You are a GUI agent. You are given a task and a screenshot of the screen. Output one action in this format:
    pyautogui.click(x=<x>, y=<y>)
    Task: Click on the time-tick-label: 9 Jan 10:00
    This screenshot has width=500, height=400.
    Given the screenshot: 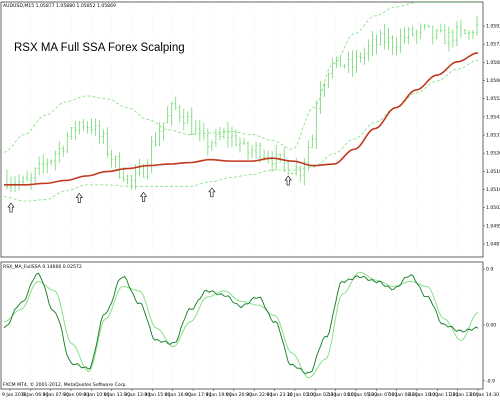 What is the action you would take?
    pyautogui.click(x=96, y=395)
    